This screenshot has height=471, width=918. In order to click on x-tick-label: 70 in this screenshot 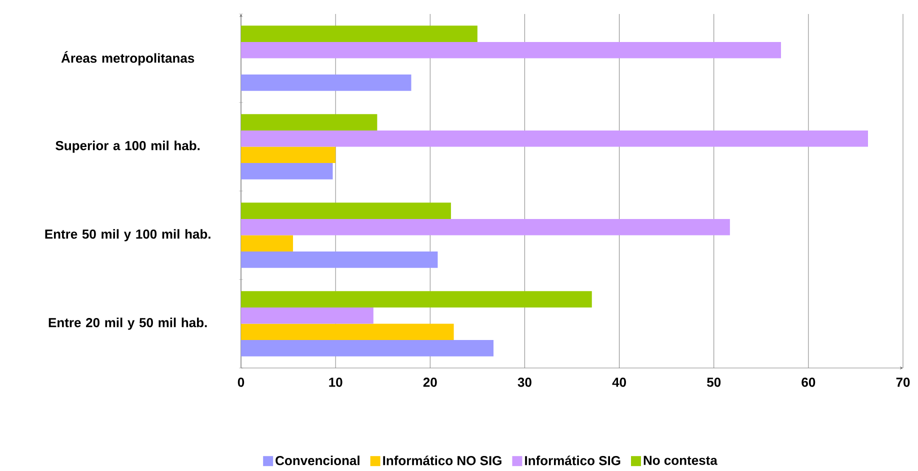, I will do `click(903, 383)`.